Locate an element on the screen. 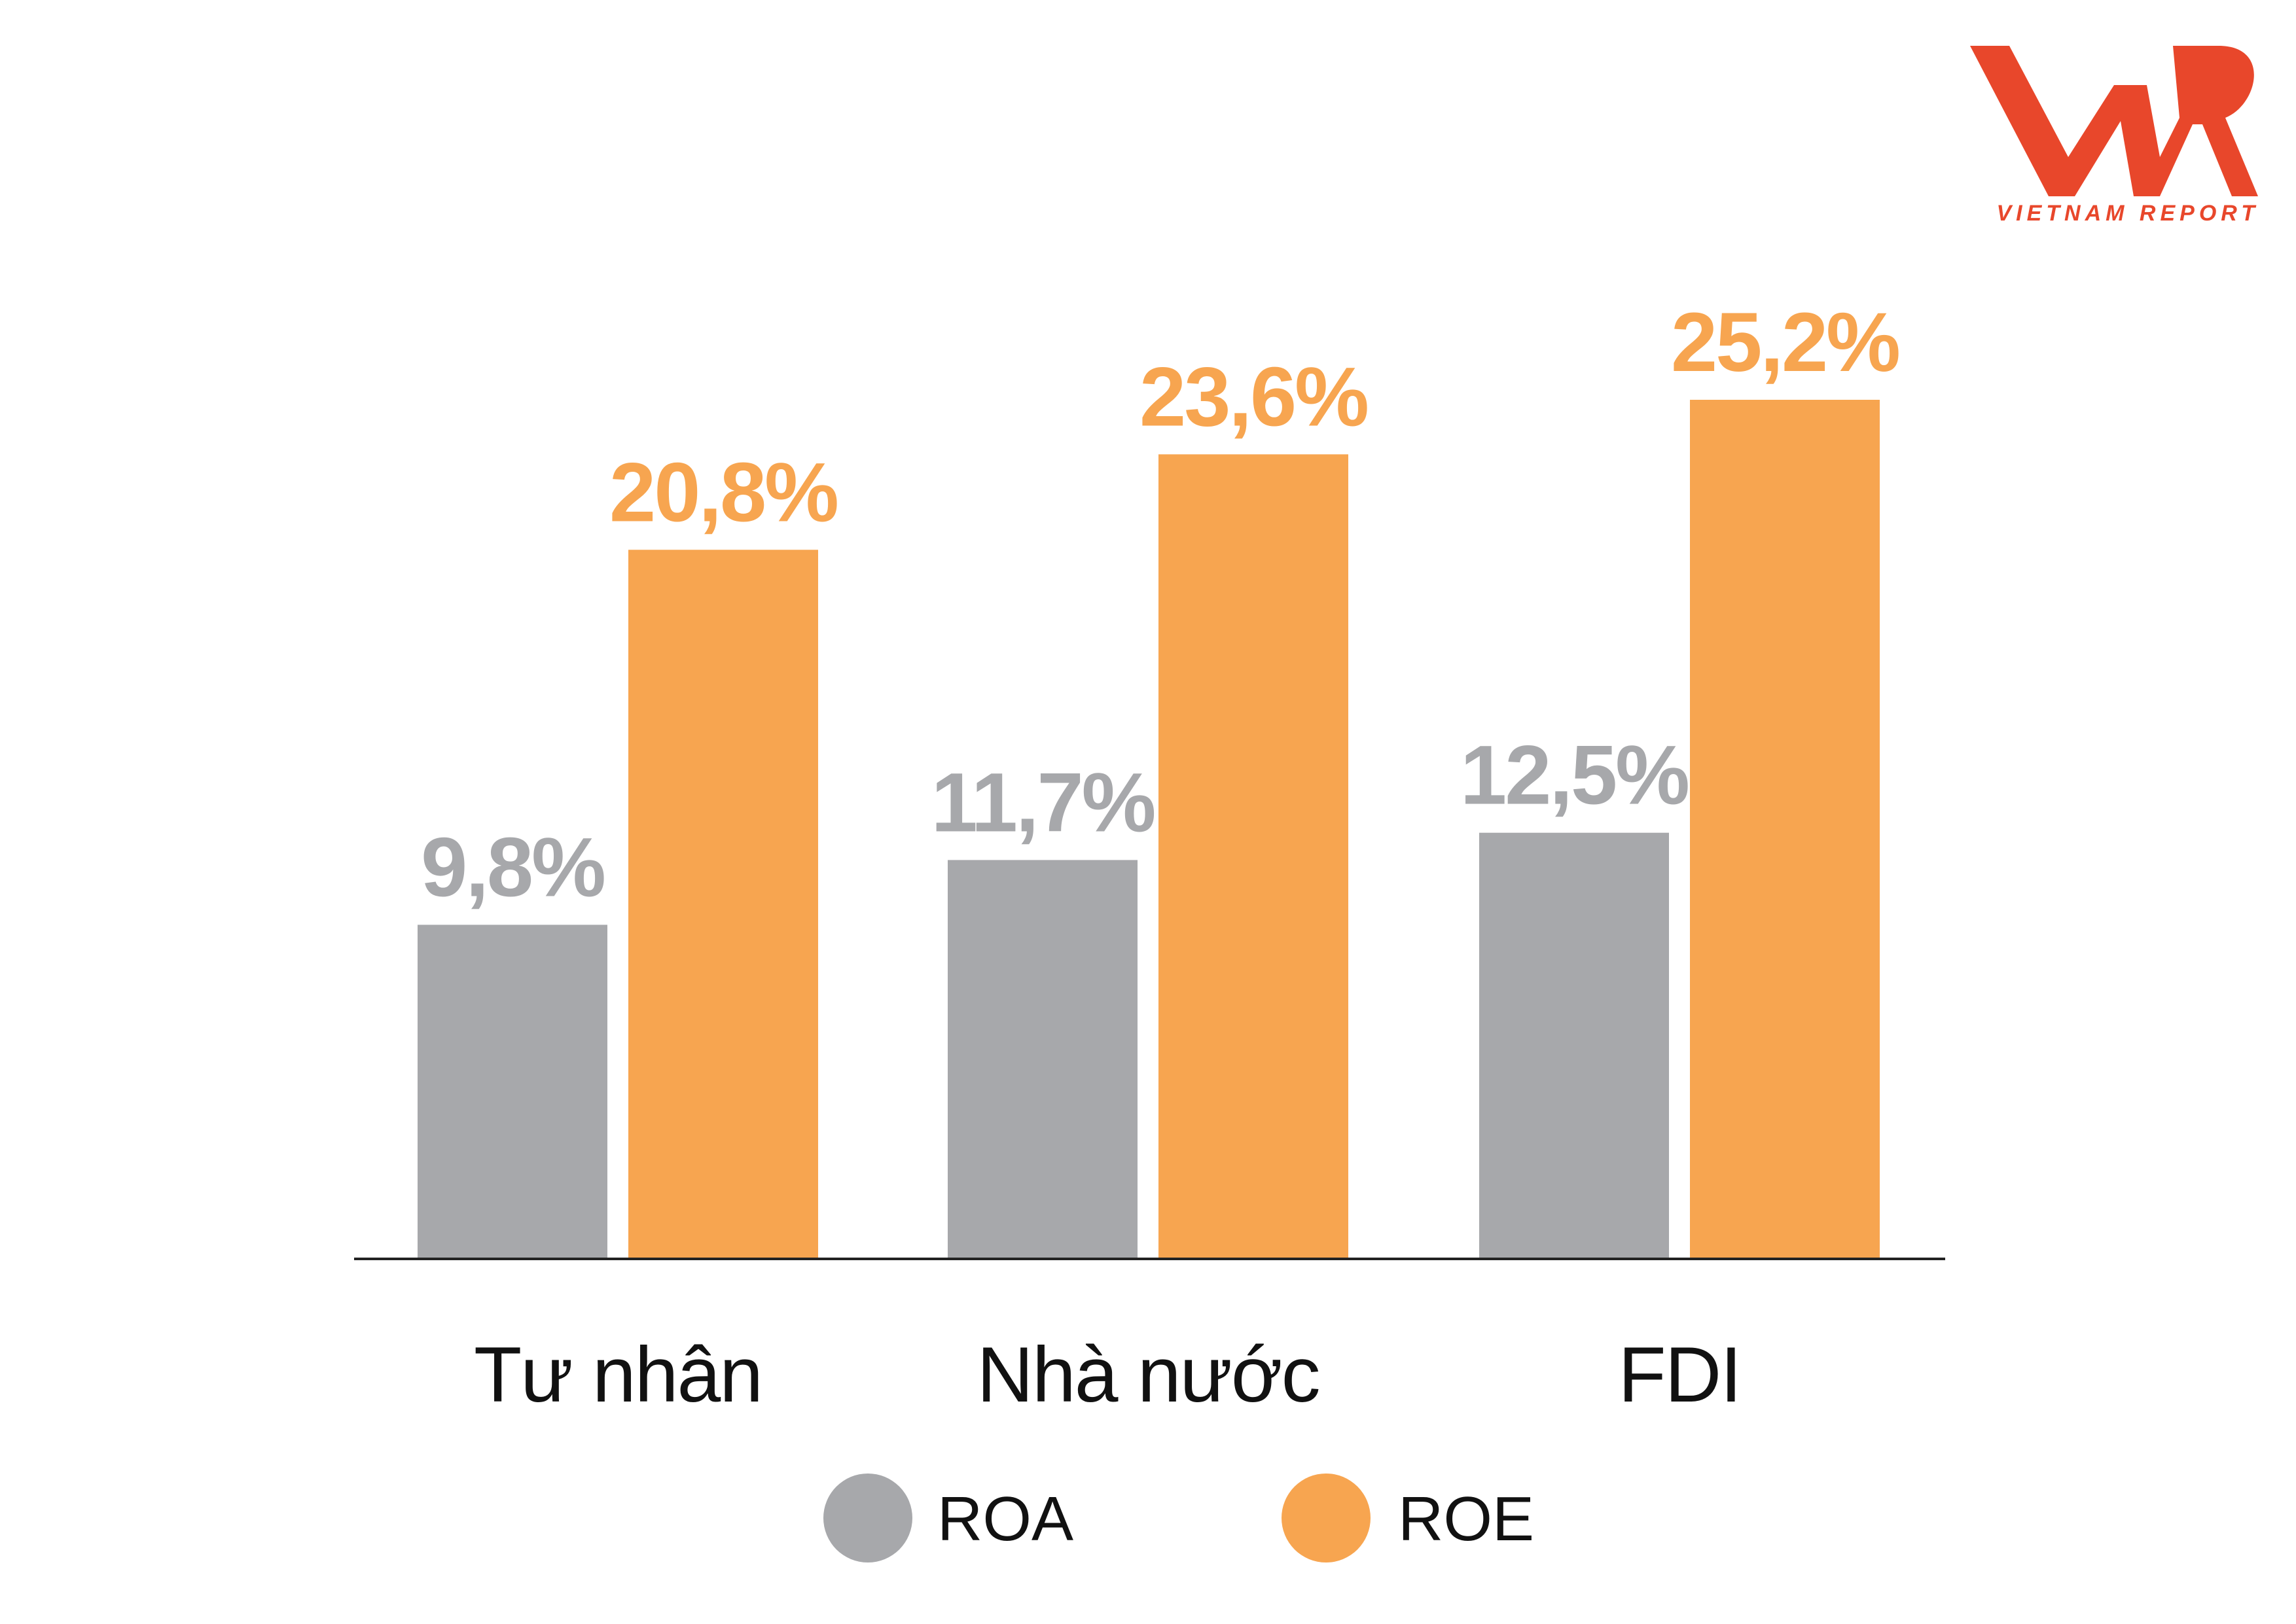  value-label-roe-3: 25,2% is located at coordinates (1785, 342).